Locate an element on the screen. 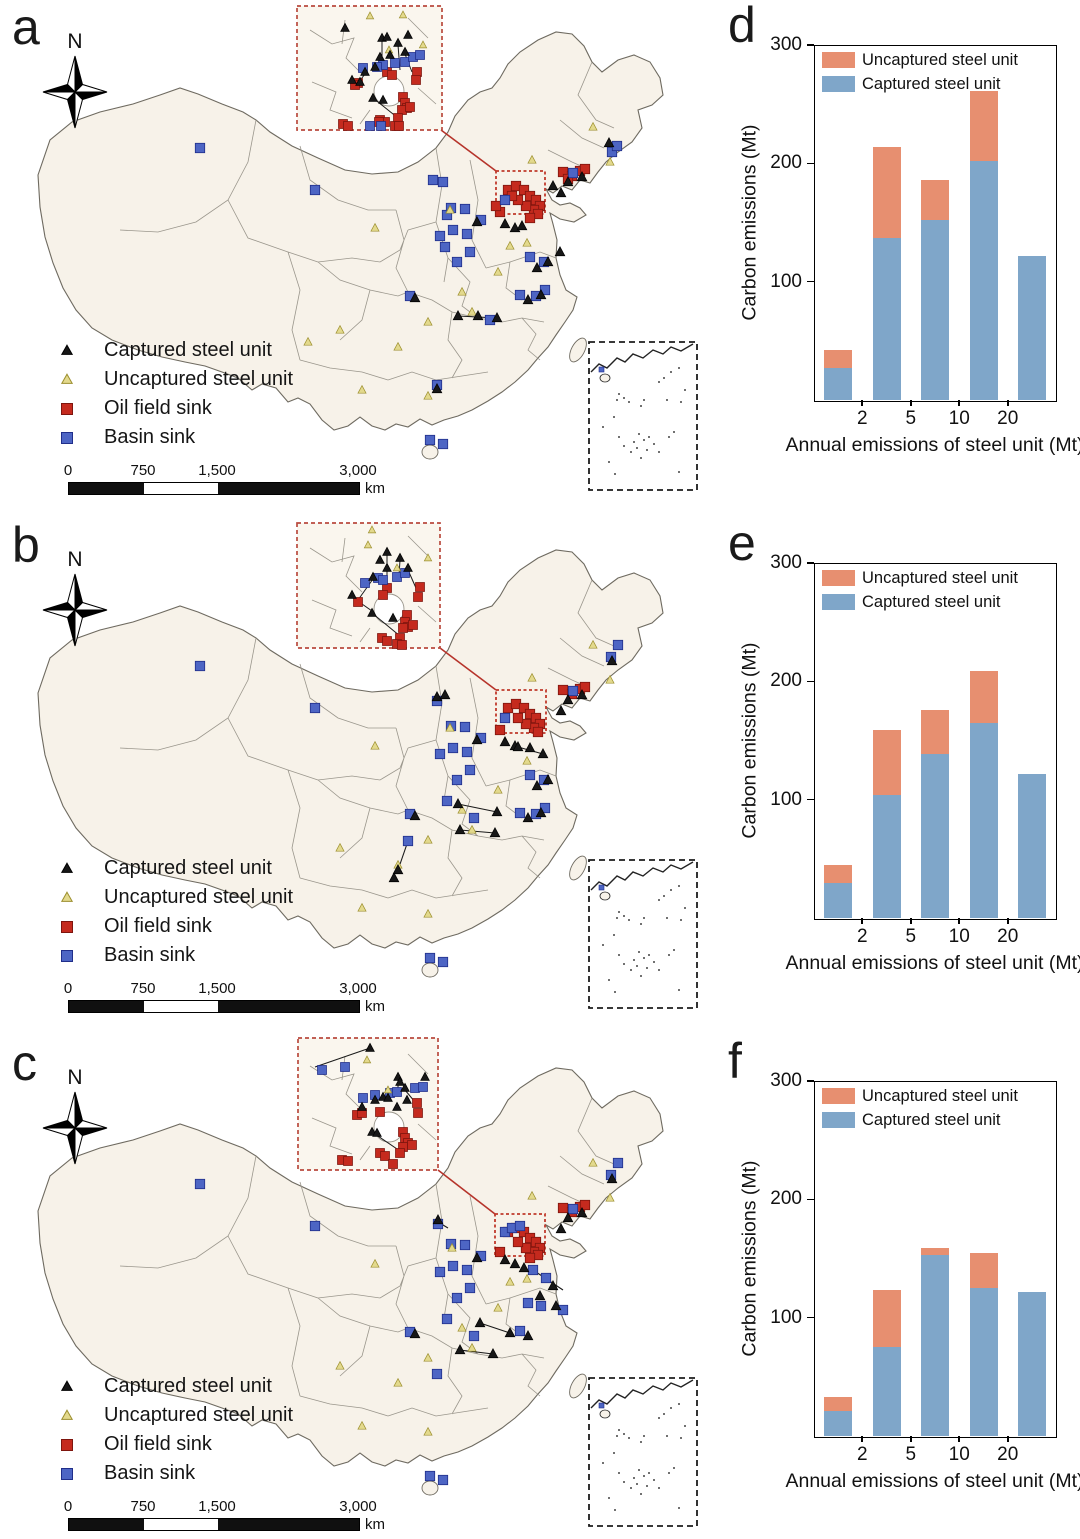  x-tick-label: 5 is located at coordinates (911, 418).